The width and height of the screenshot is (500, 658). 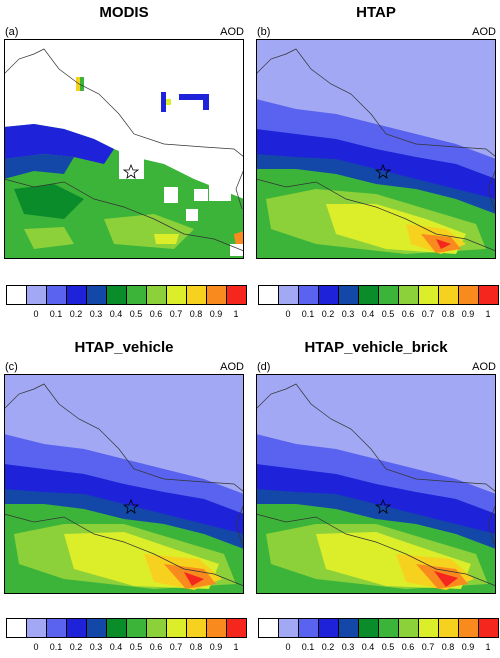 What do you see at coordinates (124, 347) in the screenshot?
I see `panel-title: HTAP_vehicle` at bounding box center [124, 347].